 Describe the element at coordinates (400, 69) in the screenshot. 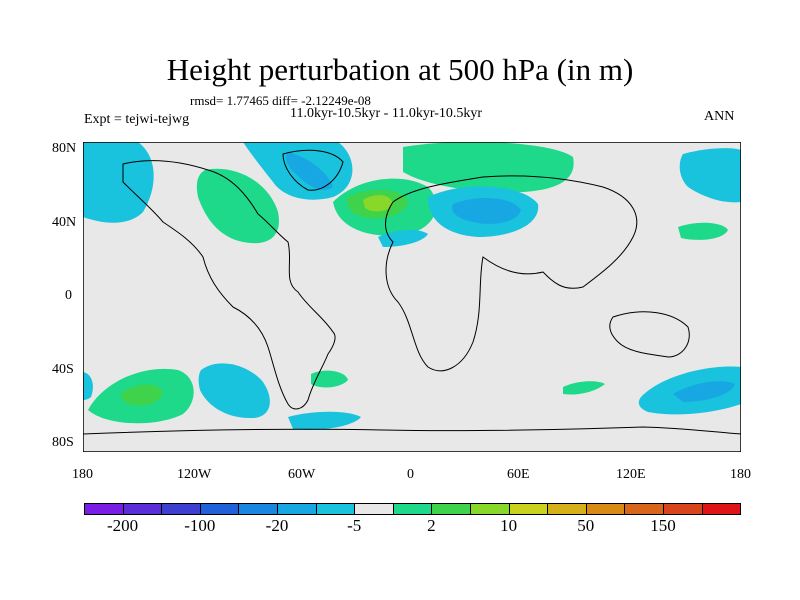

I see `plot-title: Height perturbation at 500 hPa (in m)` at that location.